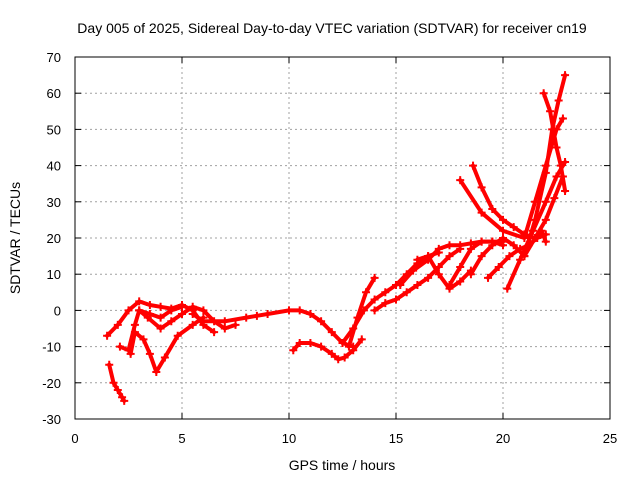 Image resolution: width=640 pixels, height=480 pixels. I want to click on y-tick-label: 60, so click(54, 93).